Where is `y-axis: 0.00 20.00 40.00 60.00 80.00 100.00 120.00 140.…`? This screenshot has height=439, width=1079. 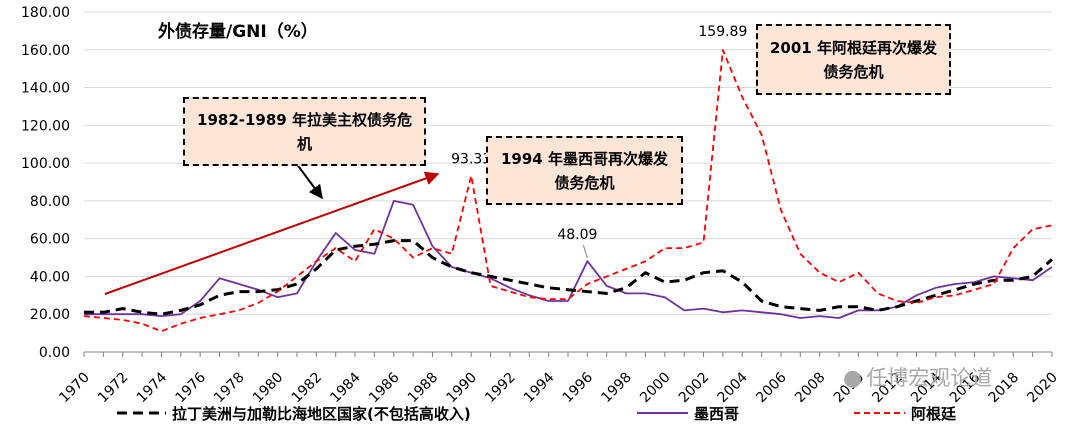
y-axis: 0.00 20.00 40.00 60.00 80.00 100.00 120.00 140.… is located at coordinates (45, 183).